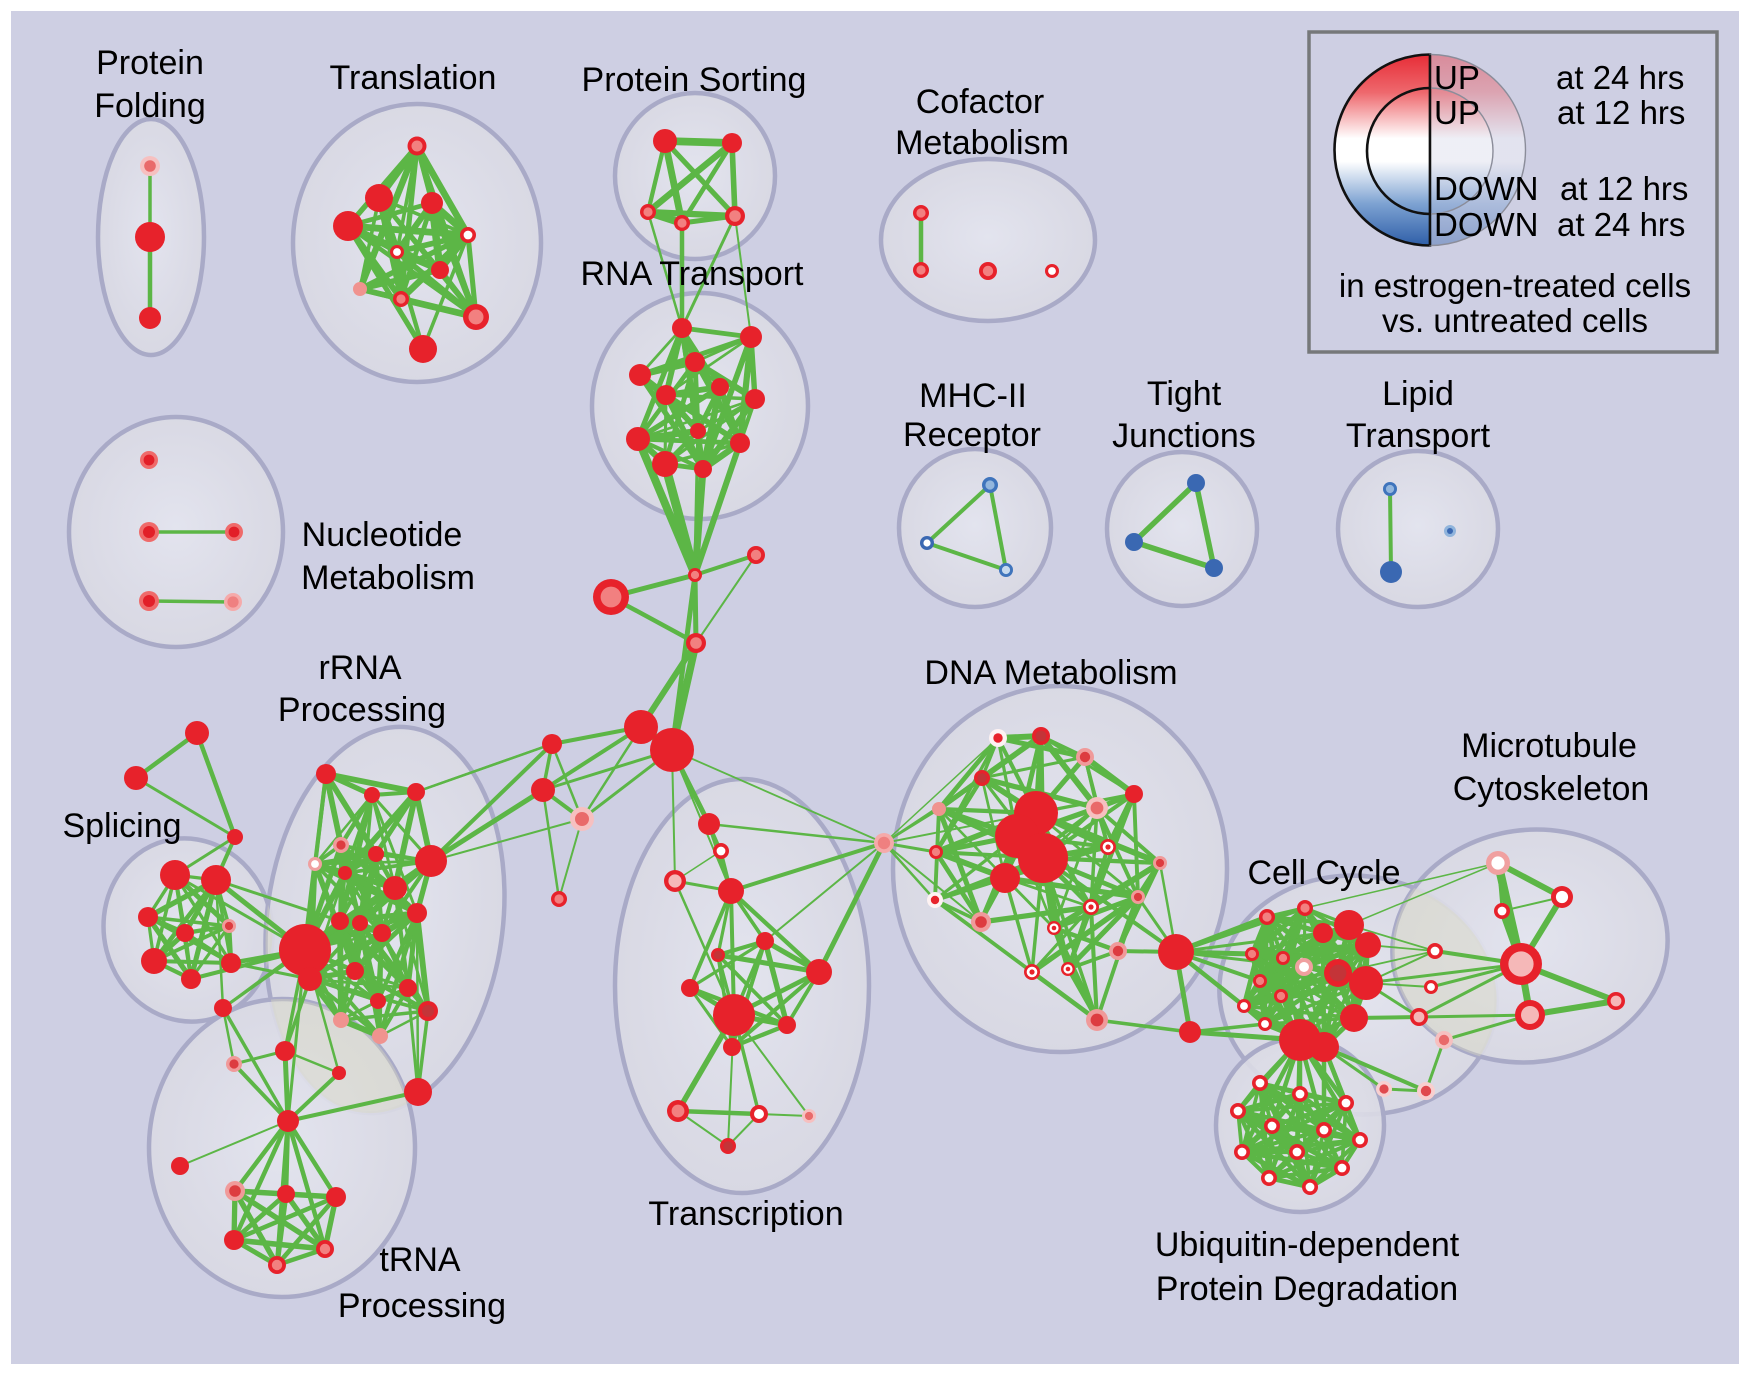  I want to click on svg-text: Protein Degradation, so click(1307, 1289).